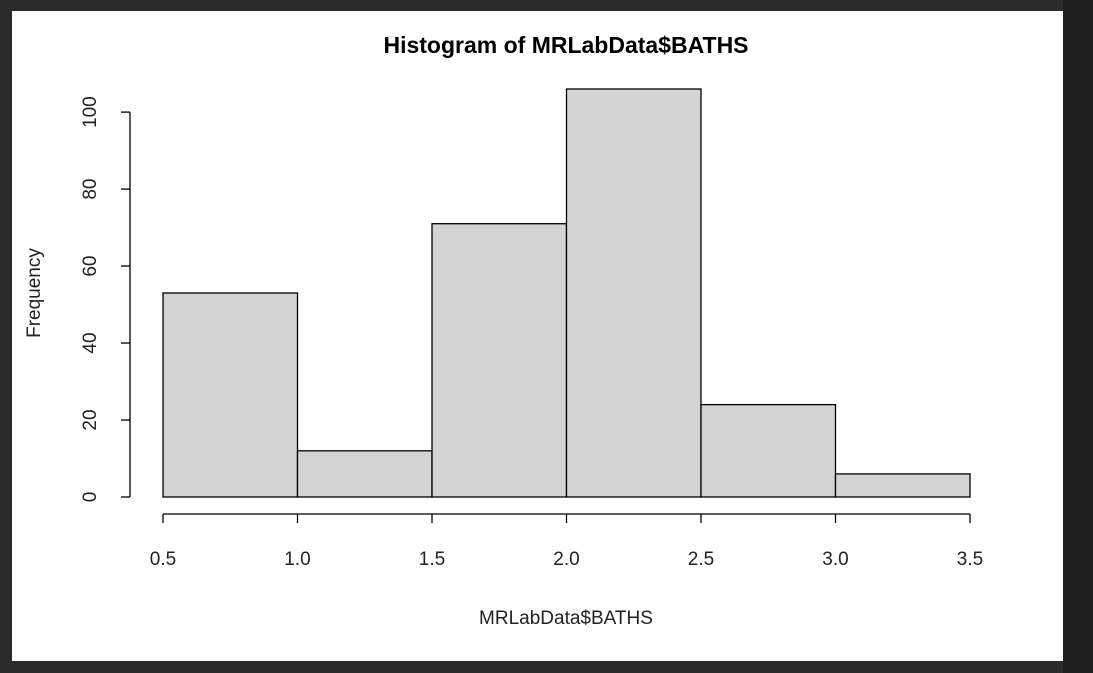 Image resolution: width=1093 pixels, height=673 pixels. What do you see at coordinates (566, 541) in the screenshot?
I see `x-axis: 0.5 1.0 1.5 2.0 2.5 3.0 3.5` at bounding box center [566, 541].